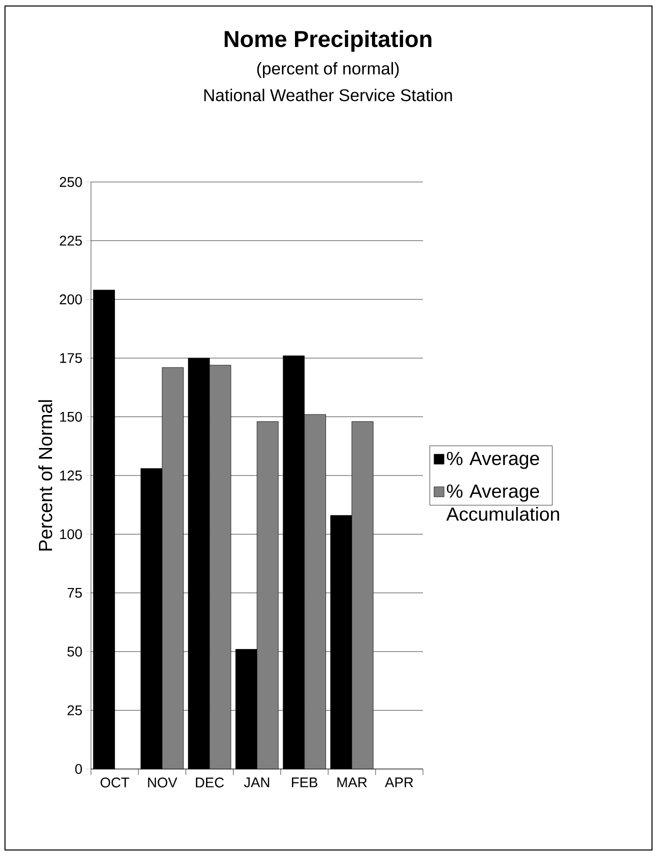 The height and width of the screenshot is (856, 657). Describe the element at coordinates (328, 70) in the screenshot. I see `chart-subtitle: (percent of normal)` at that location.